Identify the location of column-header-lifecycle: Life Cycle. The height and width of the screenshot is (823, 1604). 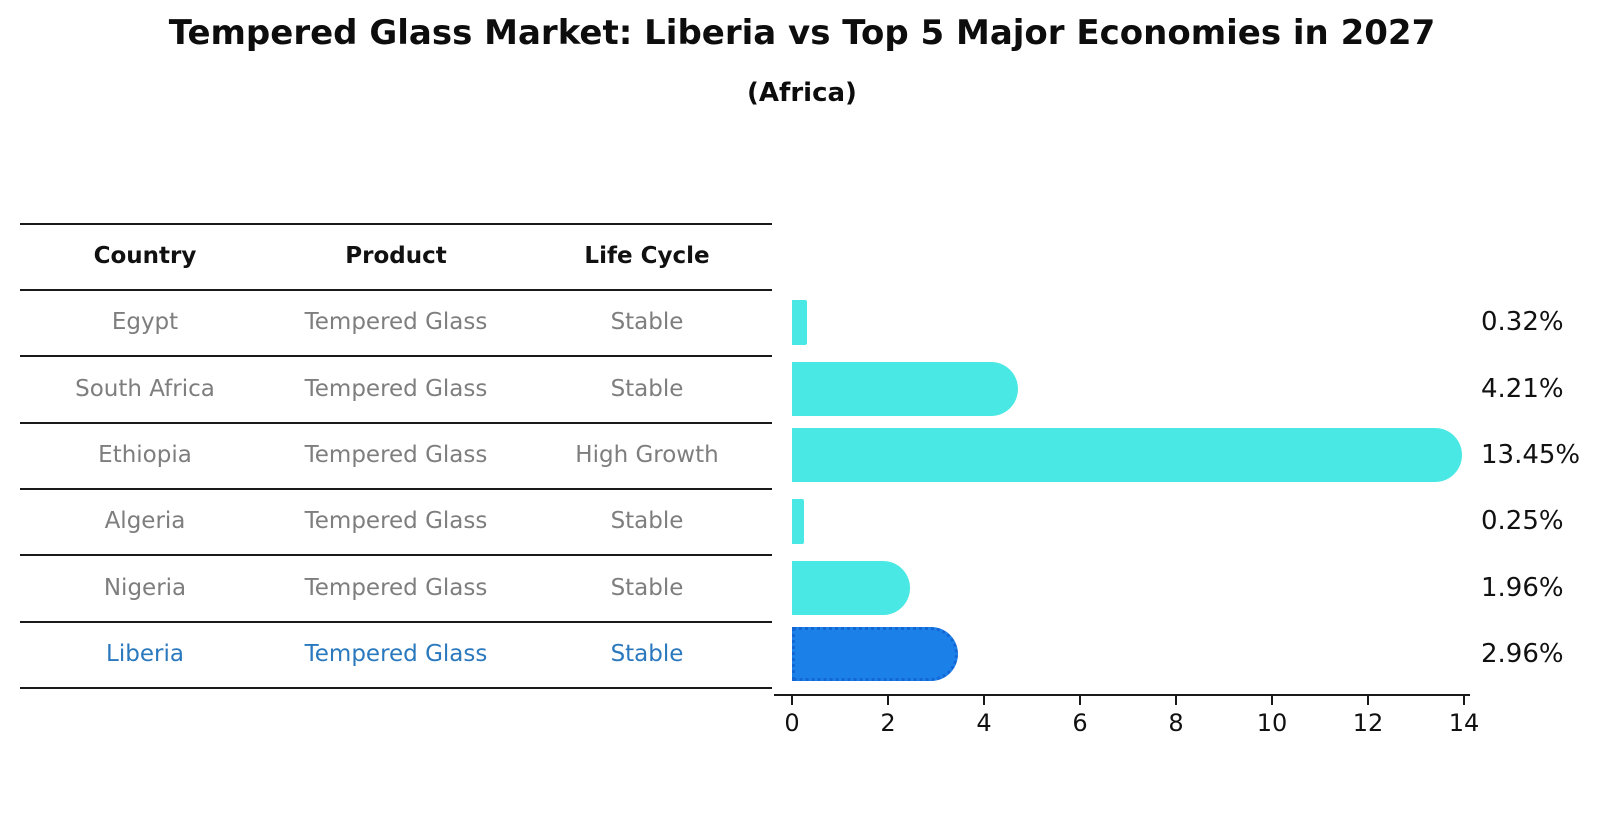
(647, 256).